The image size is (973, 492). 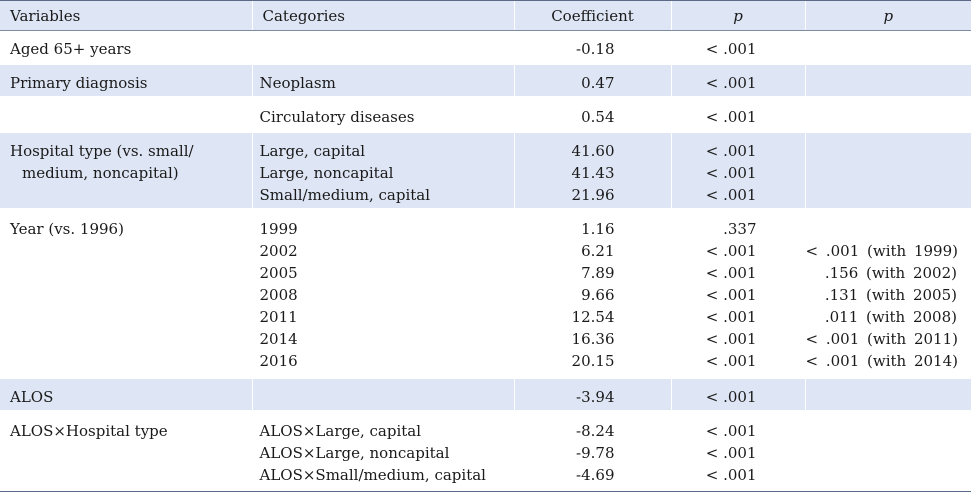 I want to click on category-value: ALOS×Large, noncapital, so click(x=354, y=453).